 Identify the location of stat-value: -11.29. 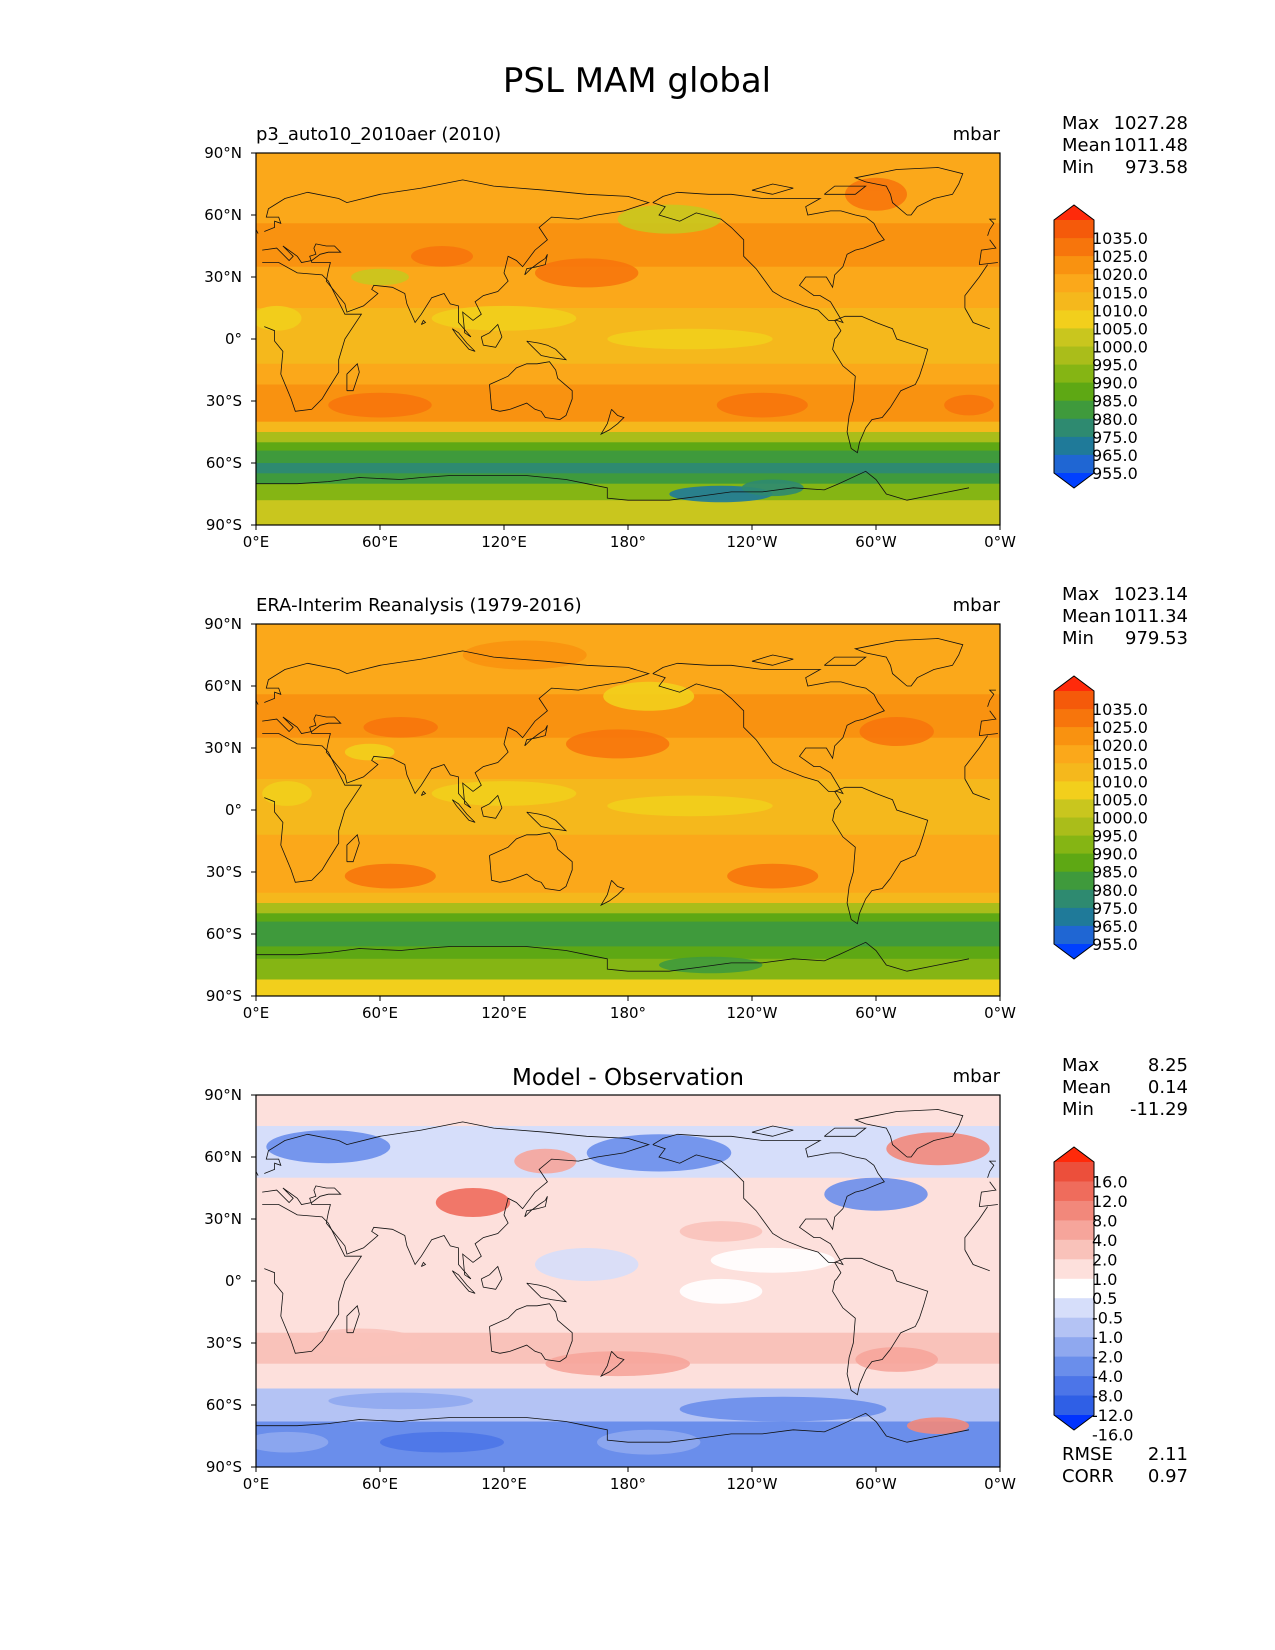
(1159, 1109).